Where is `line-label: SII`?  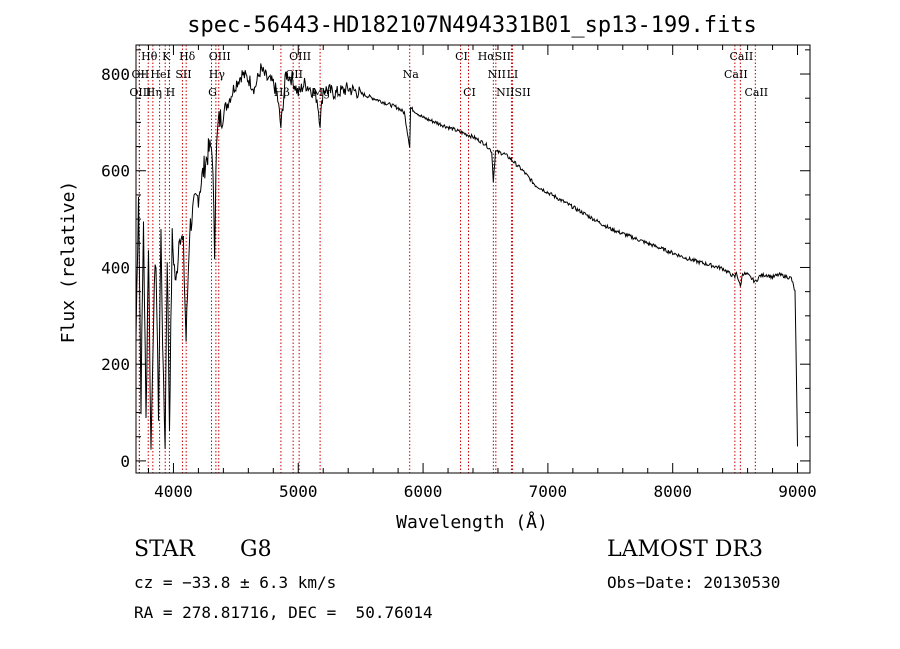
line-label: SII is located at coordinates (183, 74).